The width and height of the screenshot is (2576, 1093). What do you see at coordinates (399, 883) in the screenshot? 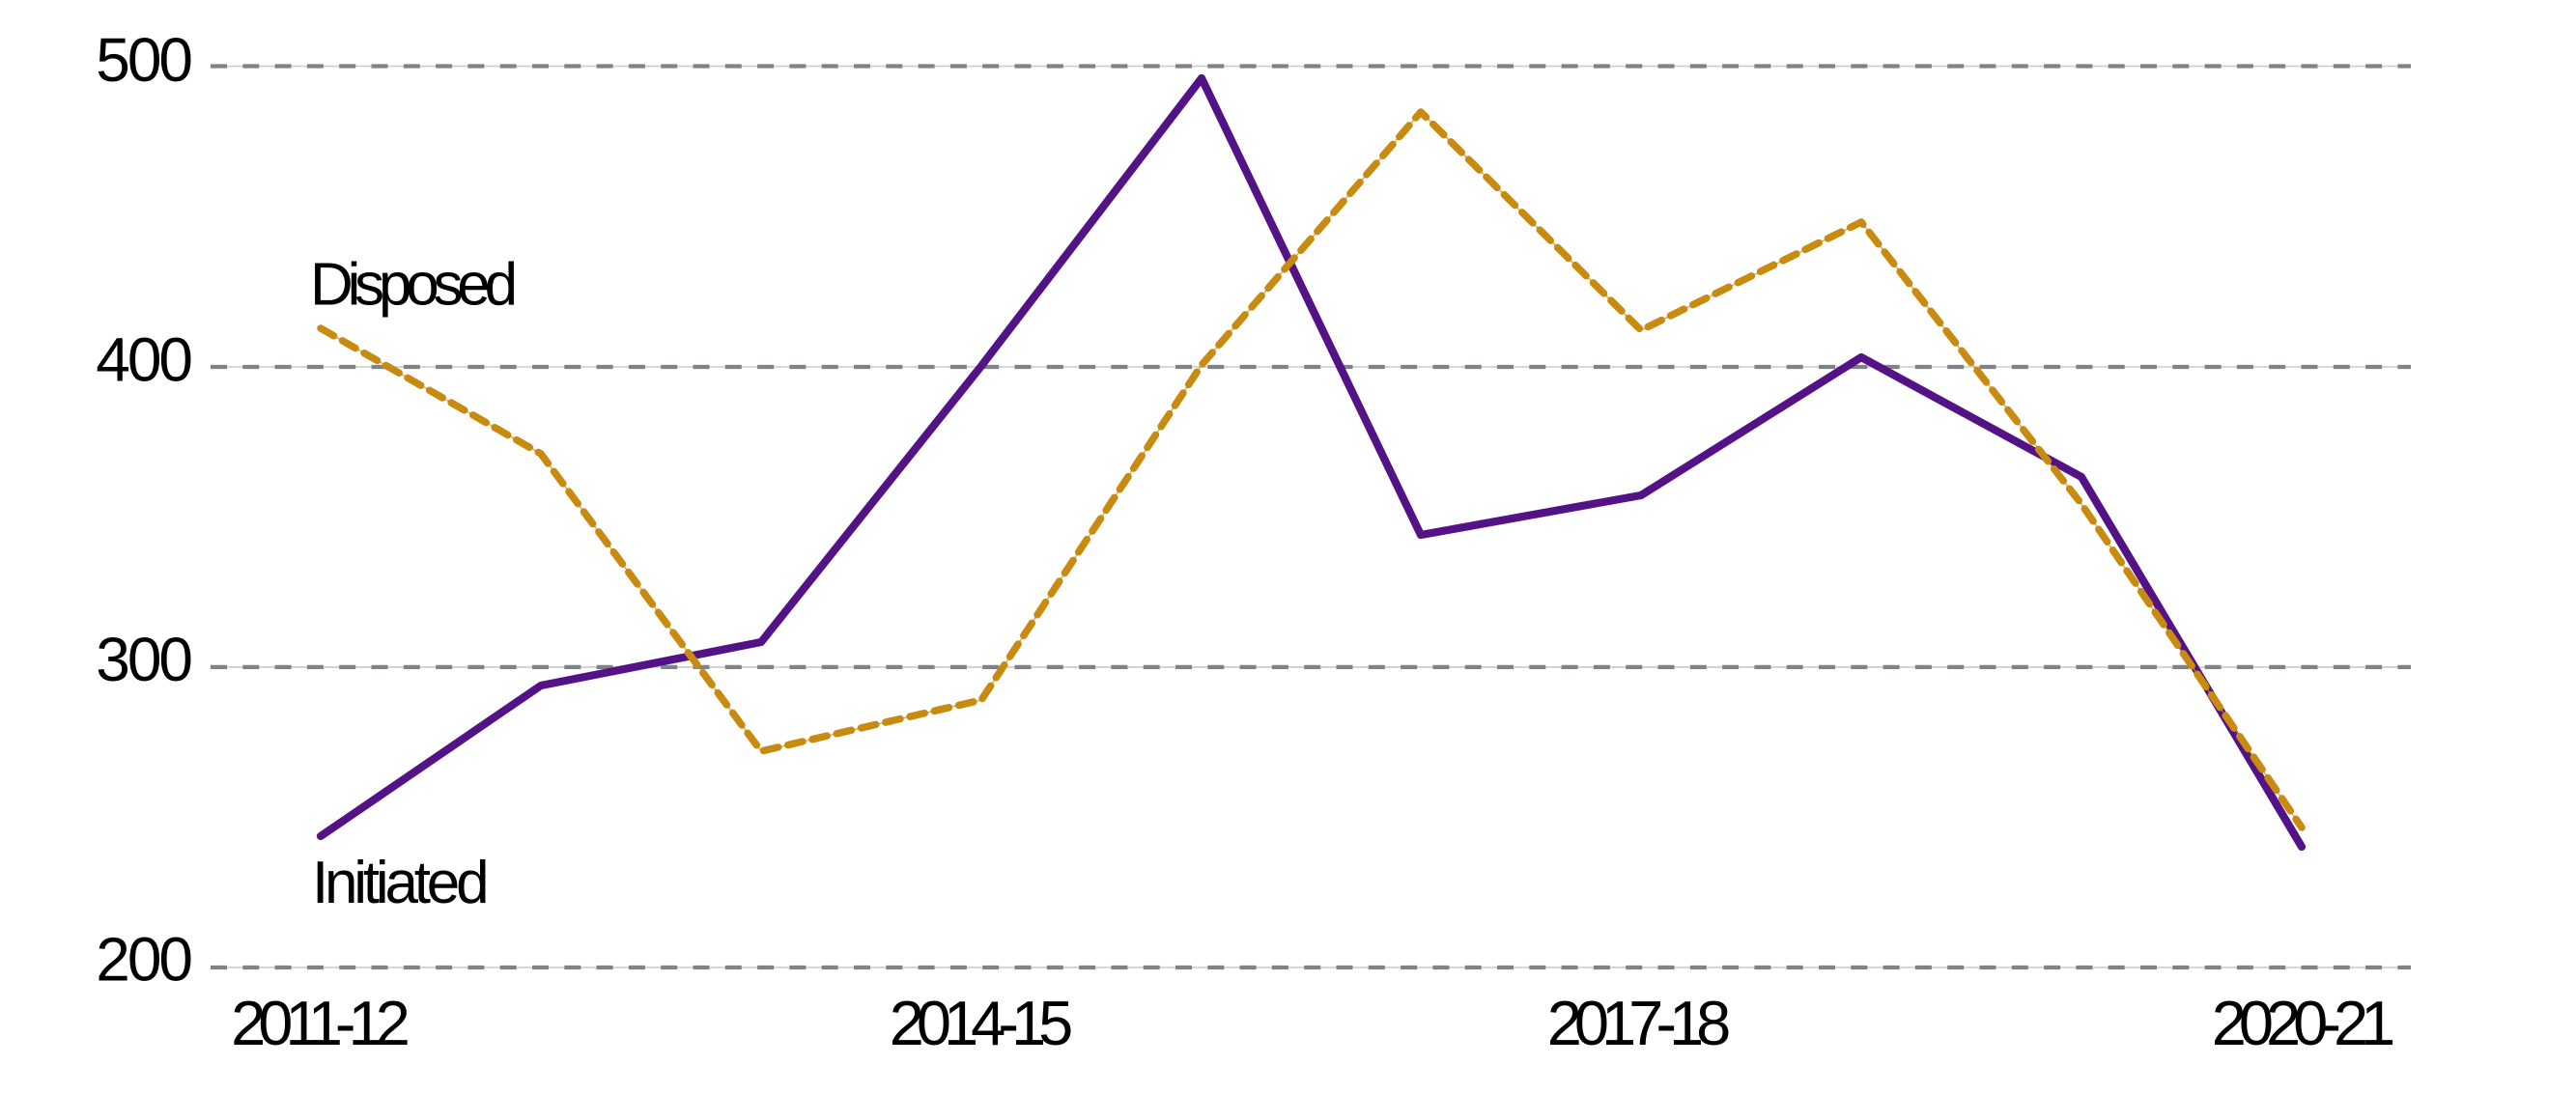
I see `svg-text: Initiated` at bounding box center [399, 883].